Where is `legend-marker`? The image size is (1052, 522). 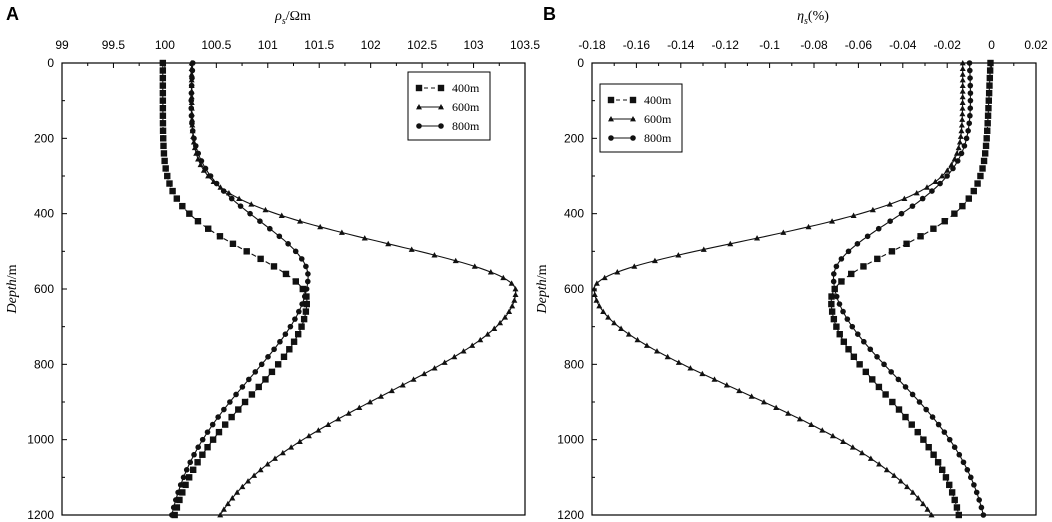 legend-marker is located at coordinates (633, 119).